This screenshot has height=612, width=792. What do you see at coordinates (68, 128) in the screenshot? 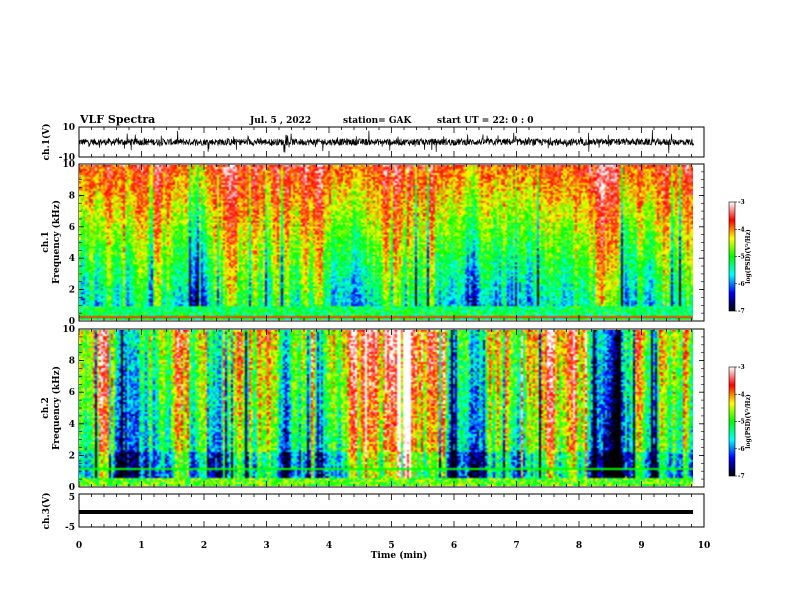
I see `ch1-ytick-top: 10` at bounding box center [68, 128].